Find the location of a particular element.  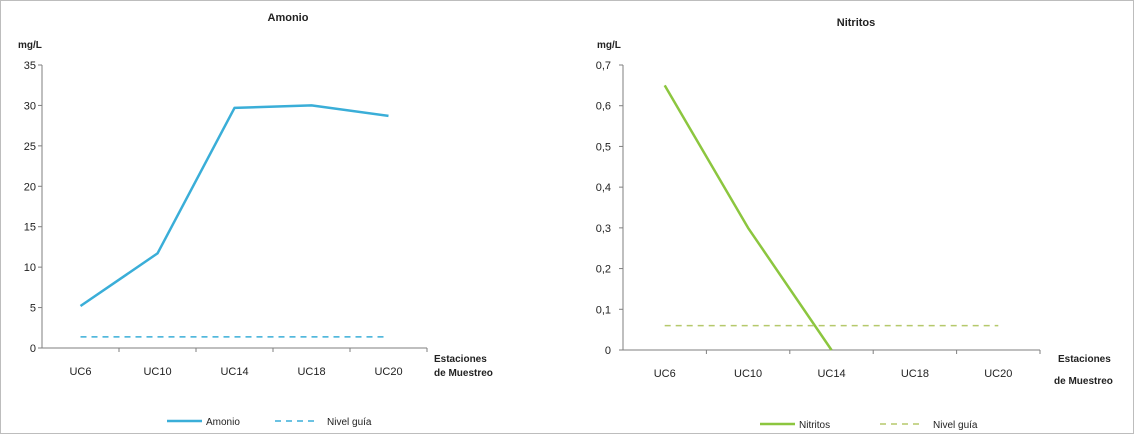

y-tick-label: 0,2 is located at coordinates (603, 270).